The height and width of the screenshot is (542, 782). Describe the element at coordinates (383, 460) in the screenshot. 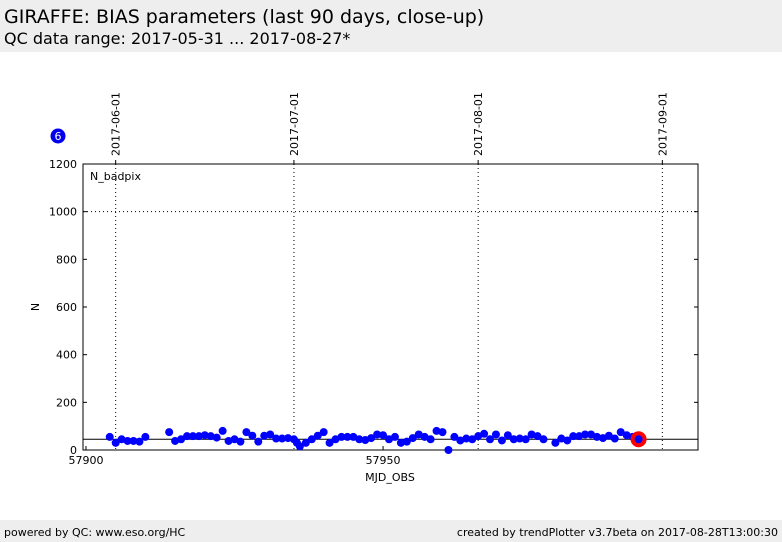

I see `x-tick-label: 57950` at that location.